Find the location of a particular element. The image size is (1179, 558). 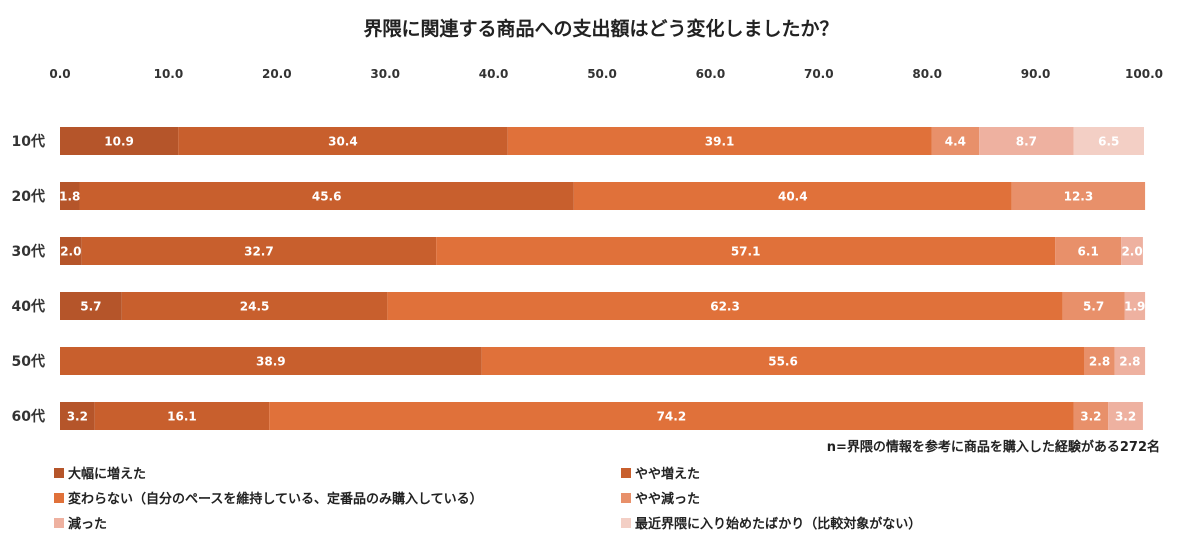

data-label: 12.3 is located at coordinates (1079, 197).